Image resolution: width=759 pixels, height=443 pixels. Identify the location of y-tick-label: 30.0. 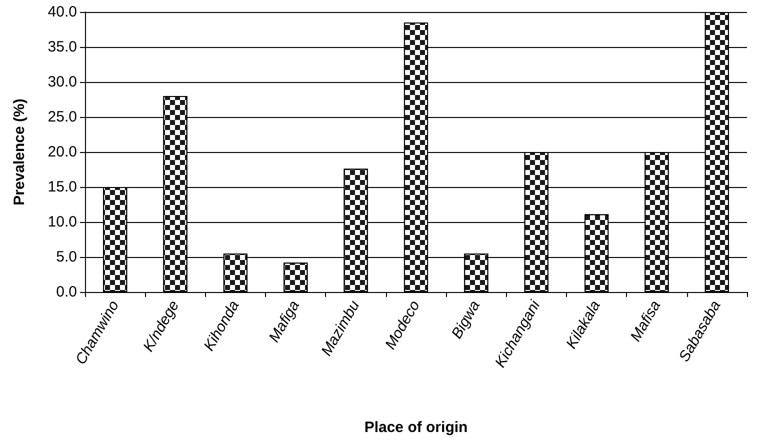
(62, 82).